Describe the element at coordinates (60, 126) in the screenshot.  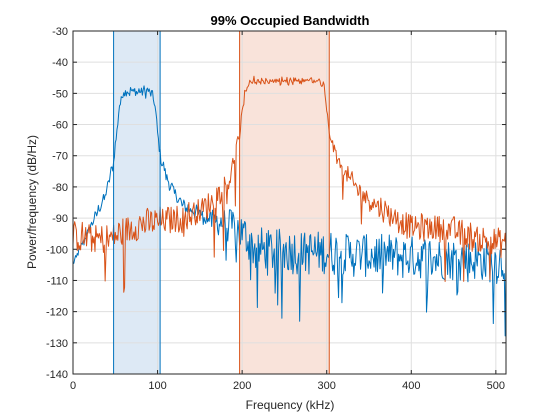
I see `y-tick-label: -60` at that location.